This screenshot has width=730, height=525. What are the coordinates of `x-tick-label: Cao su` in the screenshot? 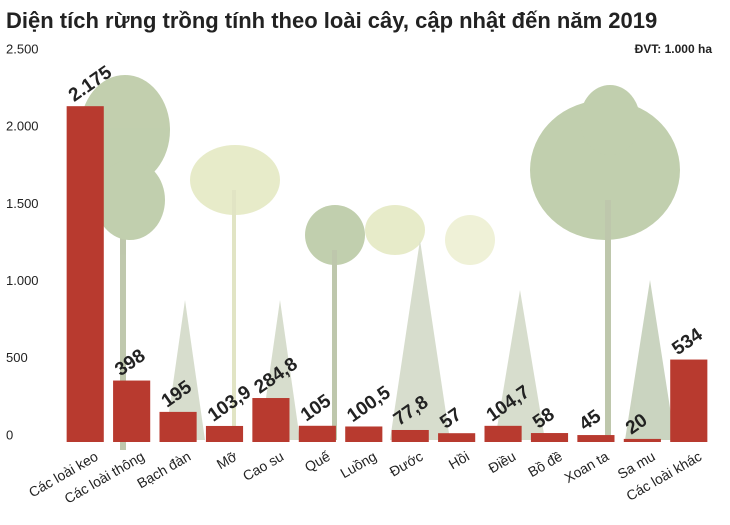 It's located at (263, 466).